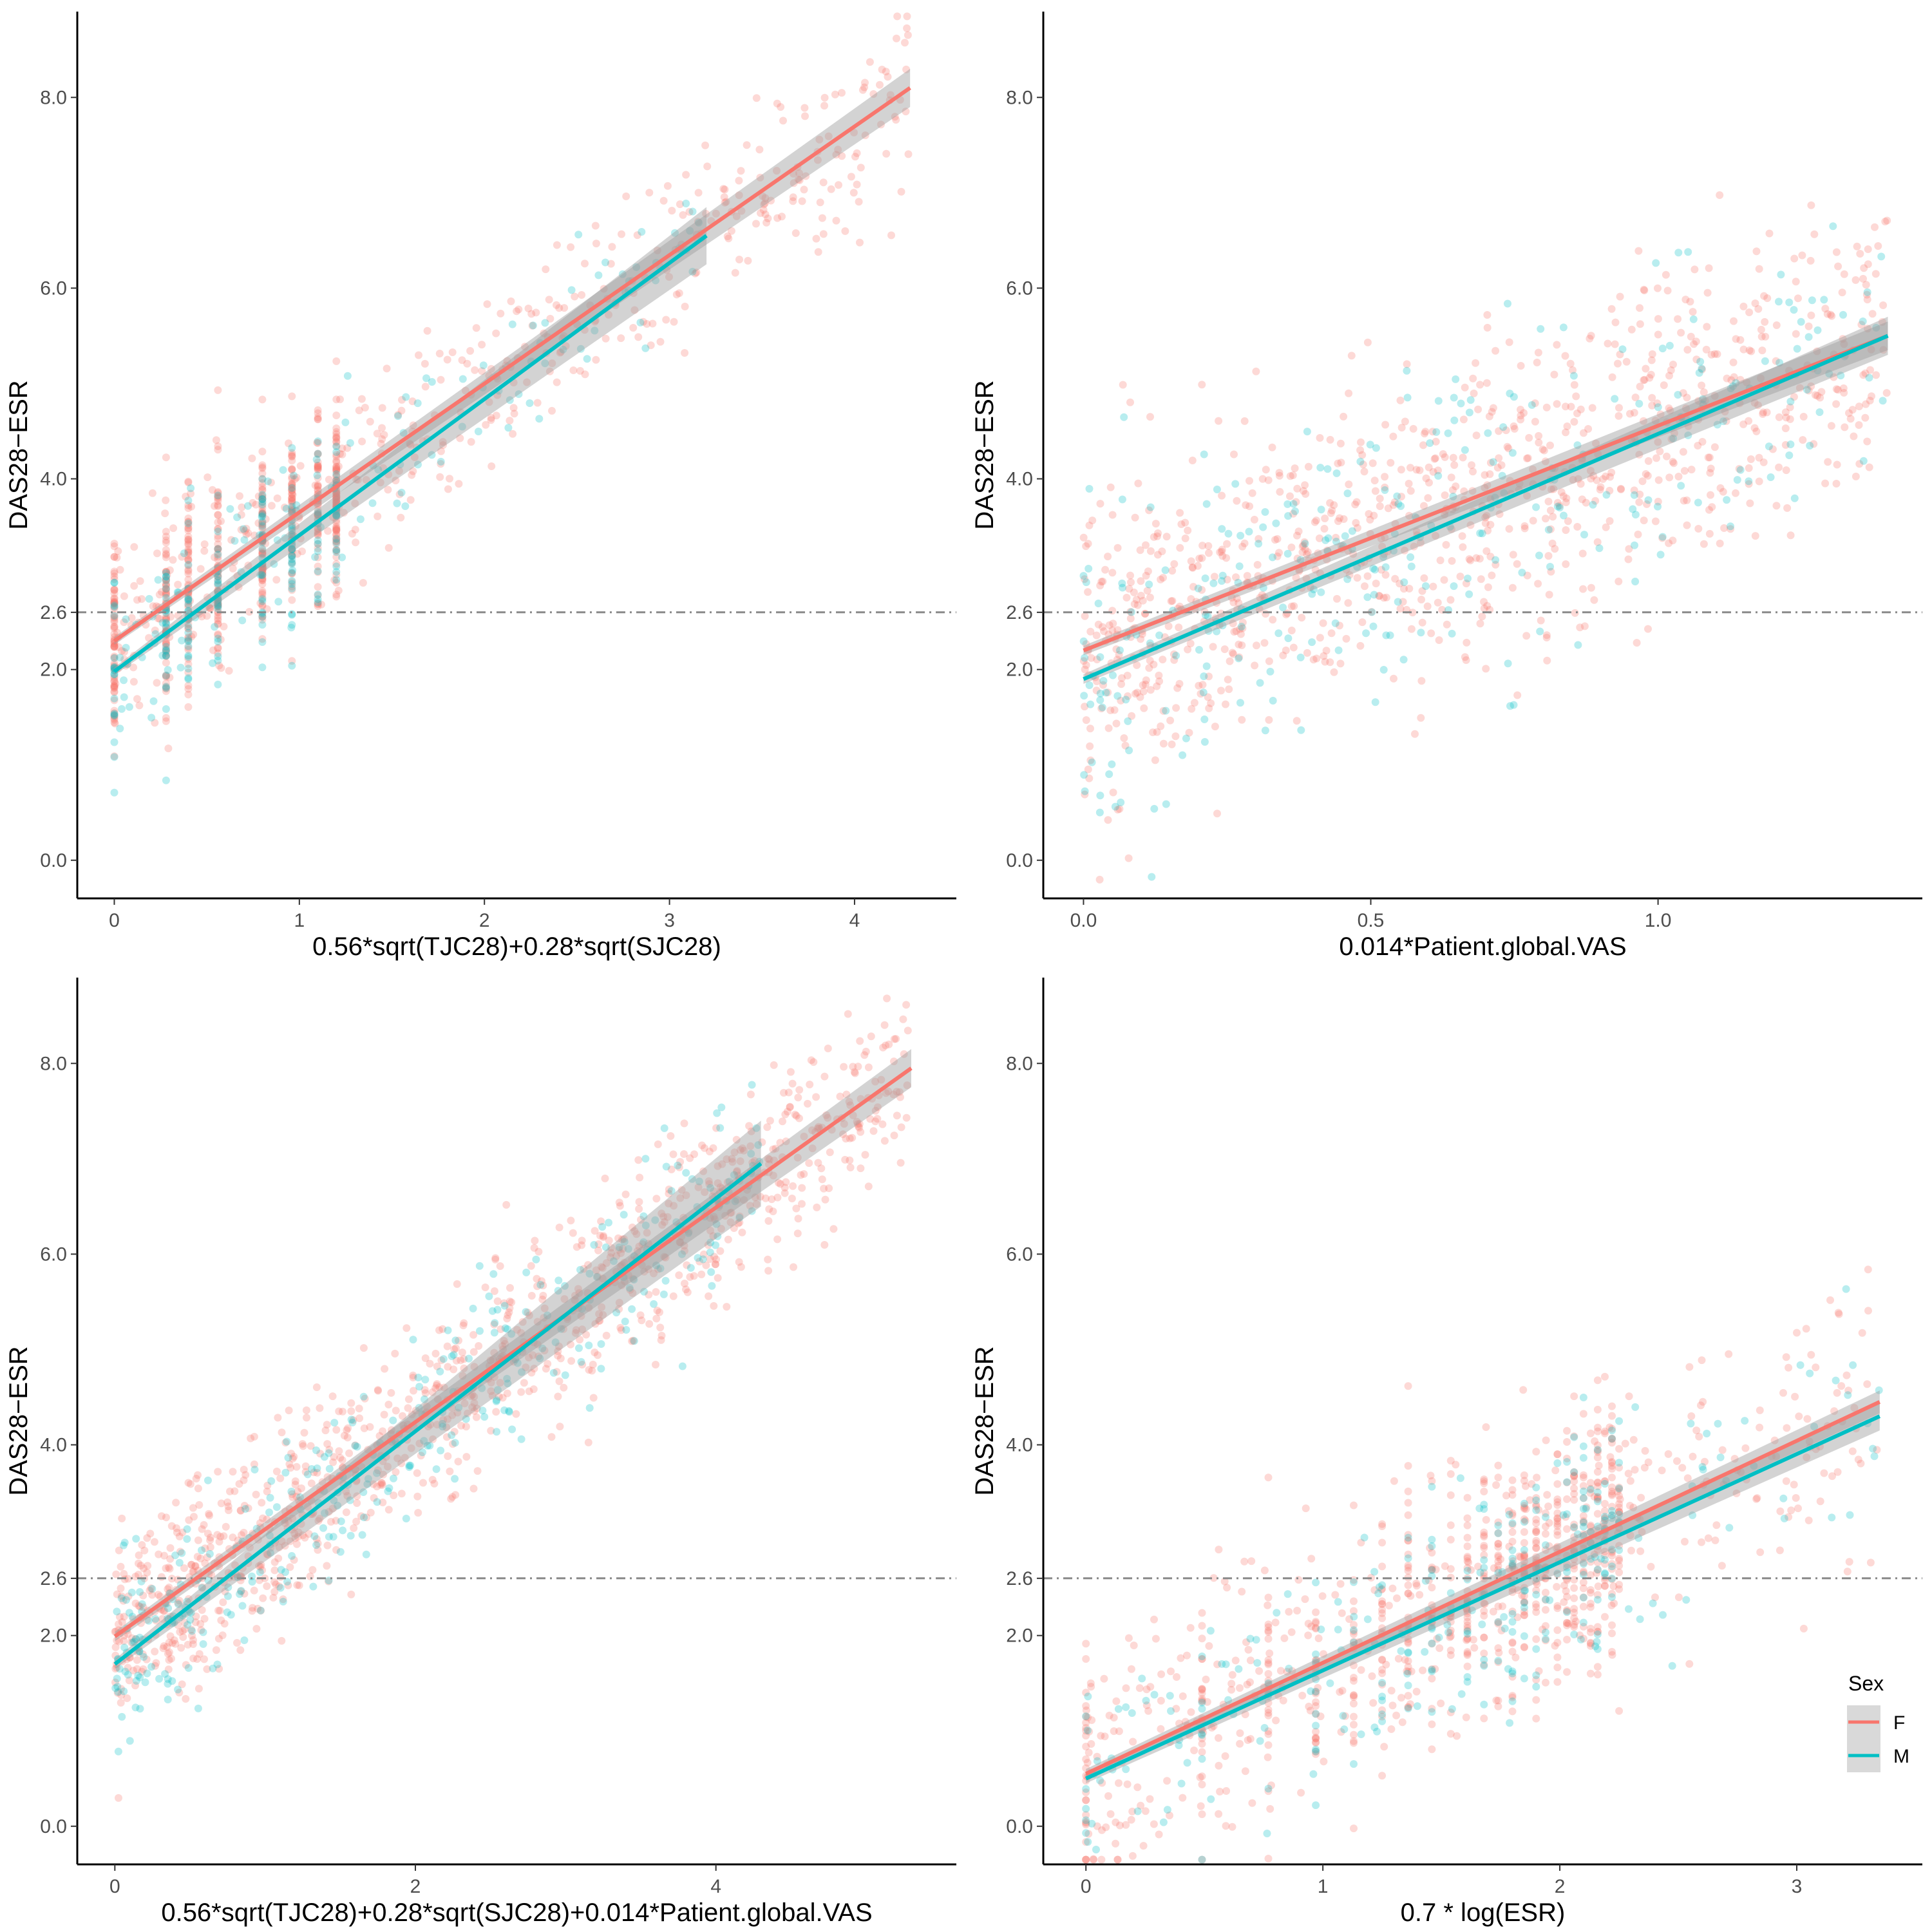  Describe the element at coordinates (1083, 920) in the screenshot. I see `x-tick-label: 0.0` at that location.